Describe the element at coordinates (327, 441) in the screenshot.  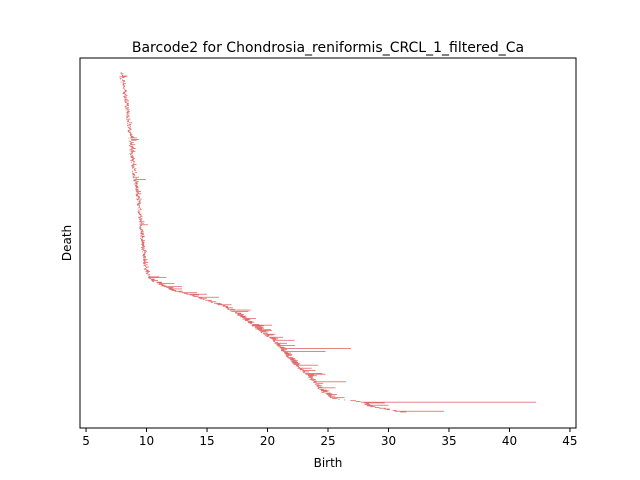
I see `x-tick-label: 25` at that location.